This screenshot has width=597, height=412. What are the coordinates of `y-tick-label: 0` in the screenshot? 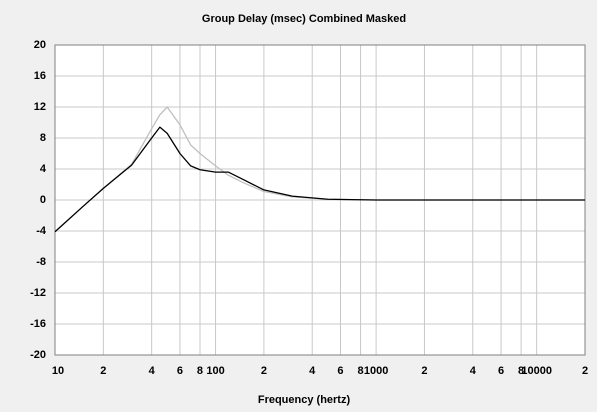 It's located at (43, 200).